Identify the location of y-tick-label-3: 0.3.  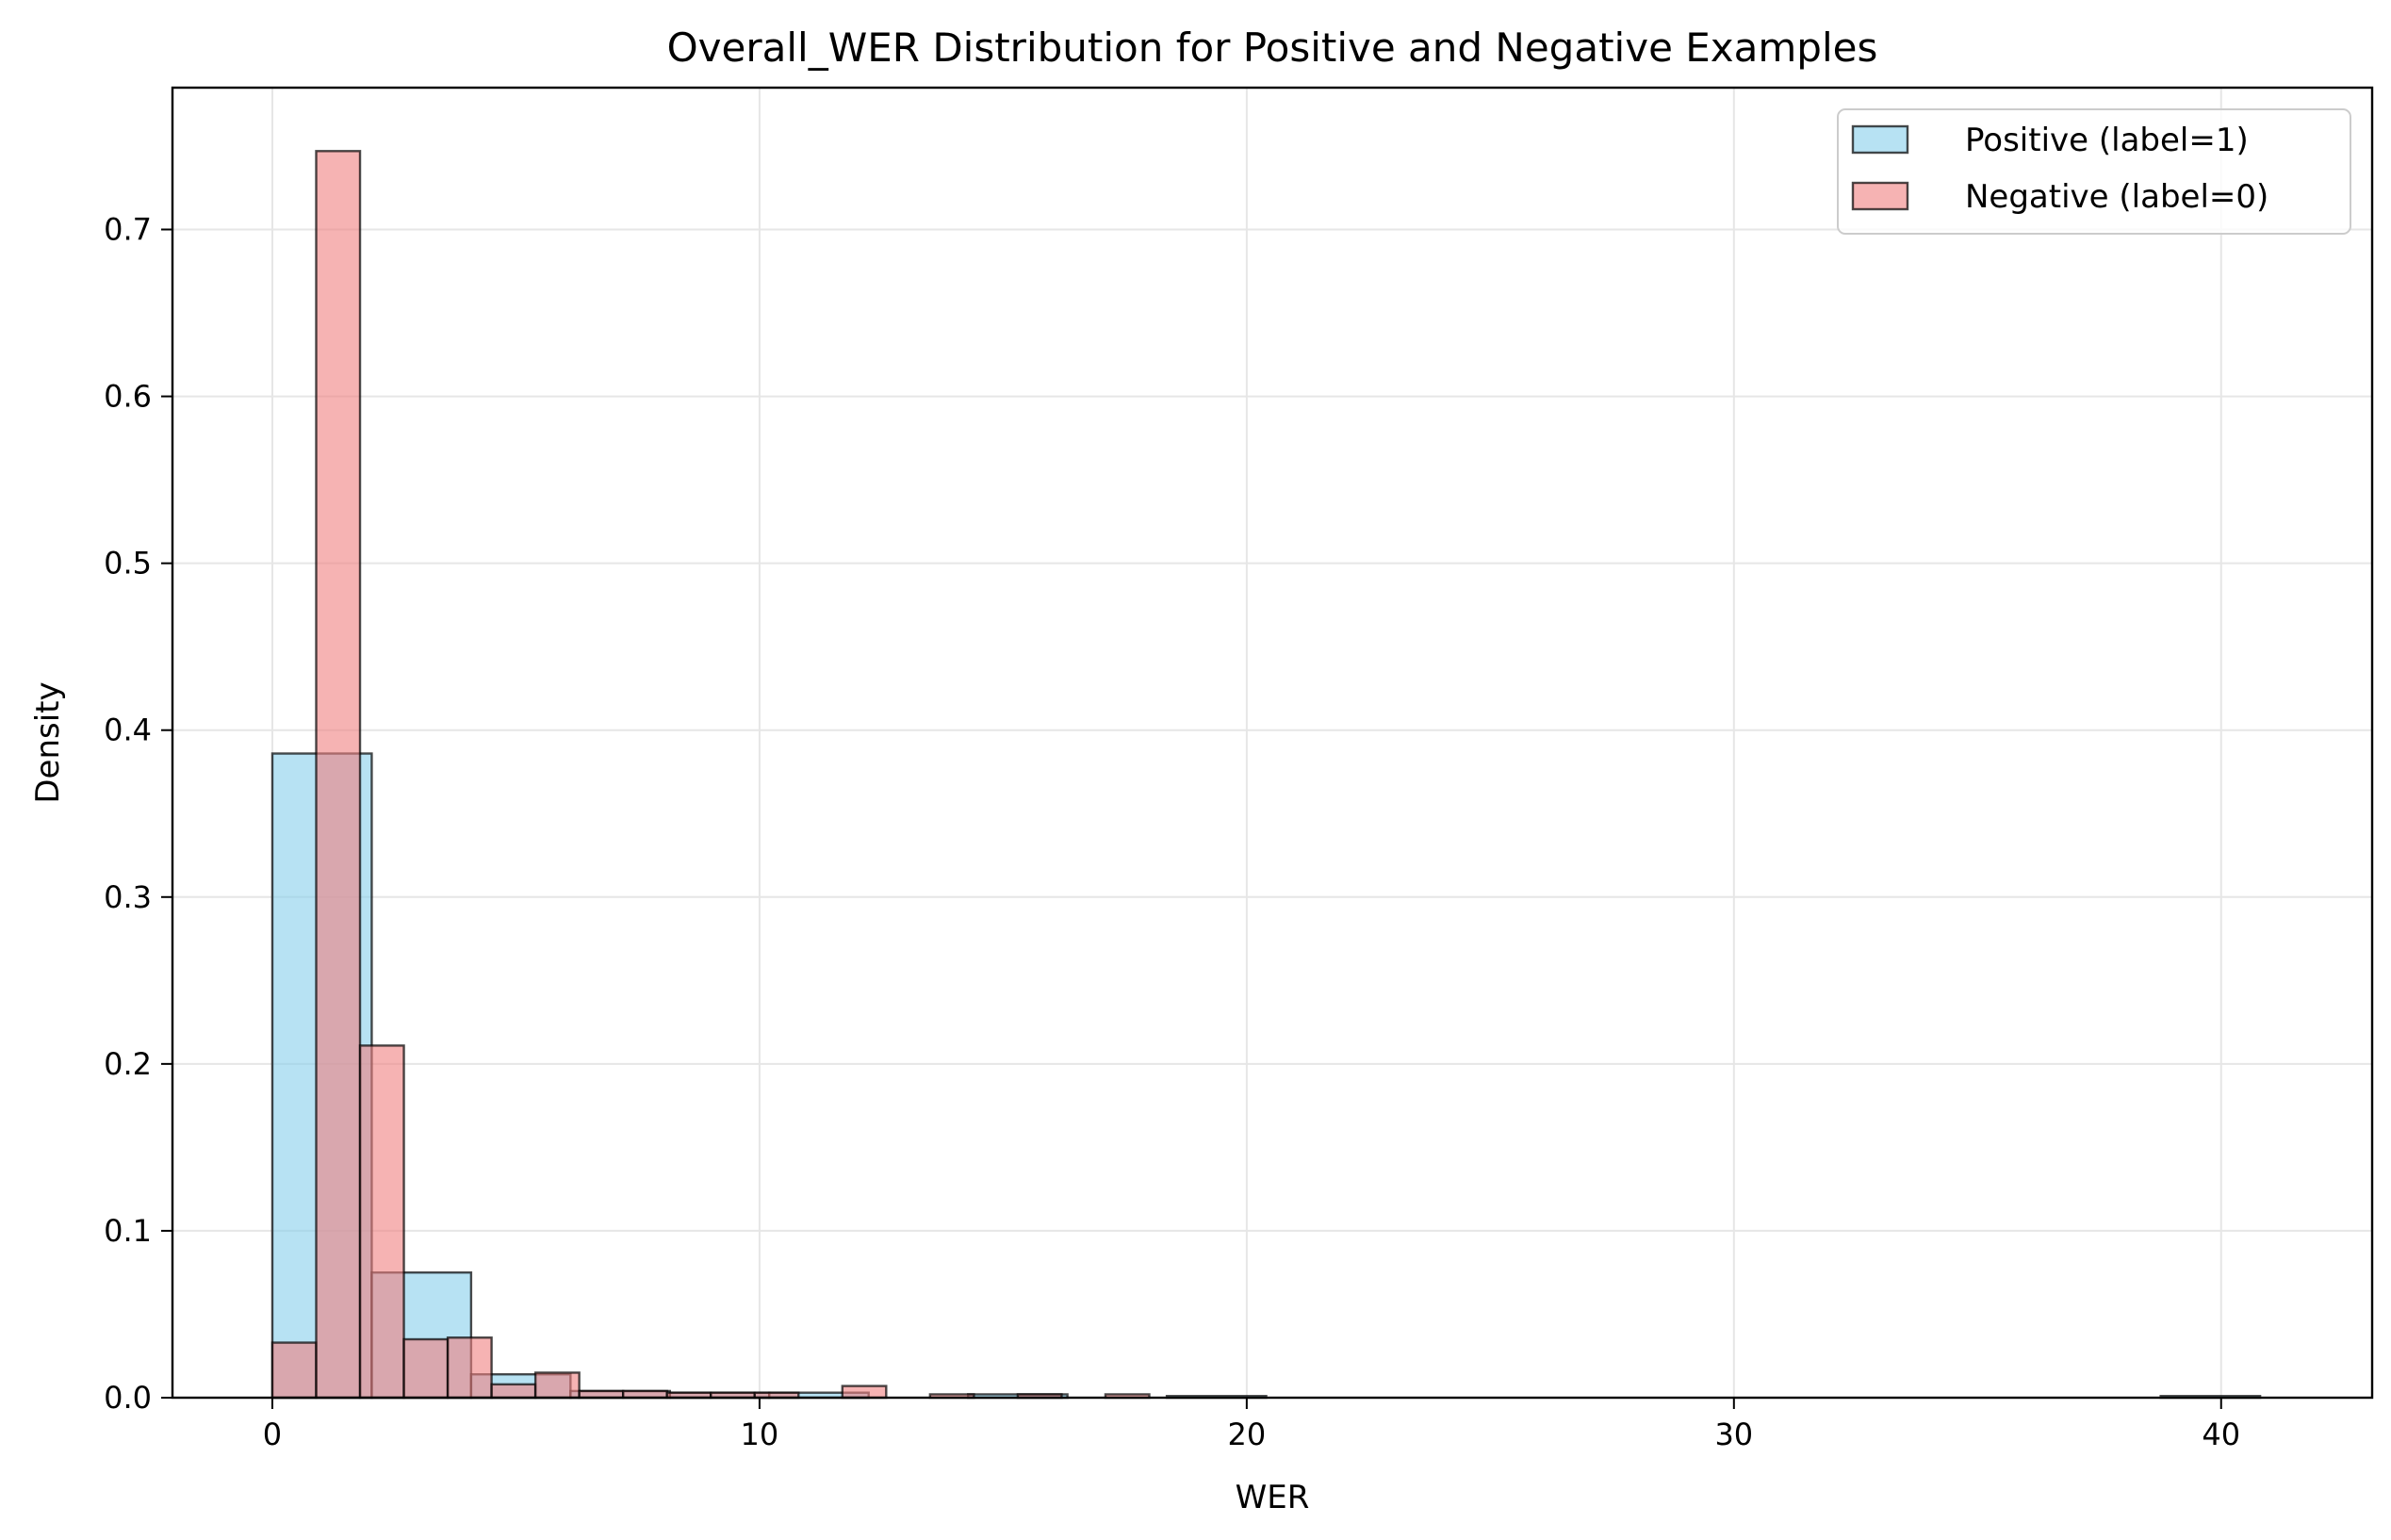
(128, 897).